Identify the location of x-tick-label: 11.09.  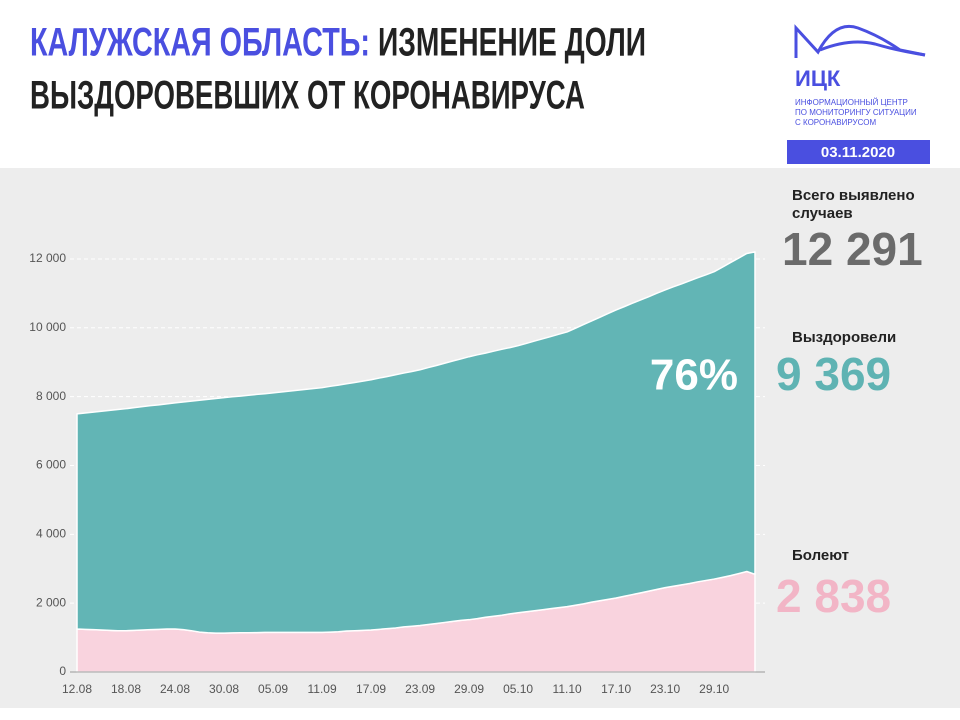
(321, 689).